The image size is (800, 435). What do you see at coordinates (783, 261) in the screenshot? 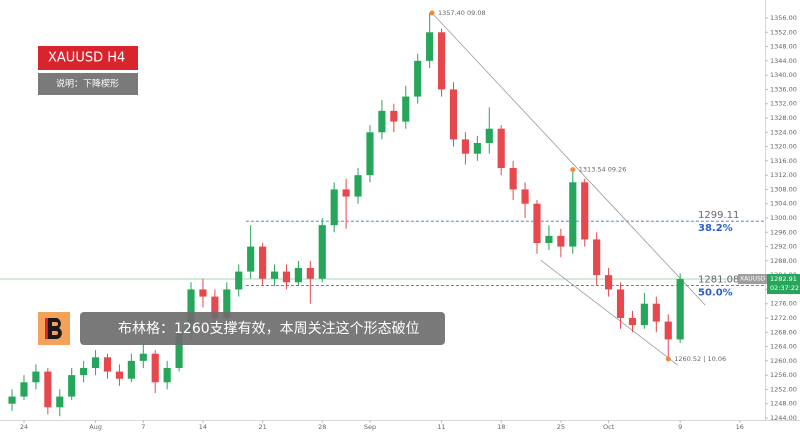
I see `y-tick-label: 1288.00` at bounding box center [783, 261].